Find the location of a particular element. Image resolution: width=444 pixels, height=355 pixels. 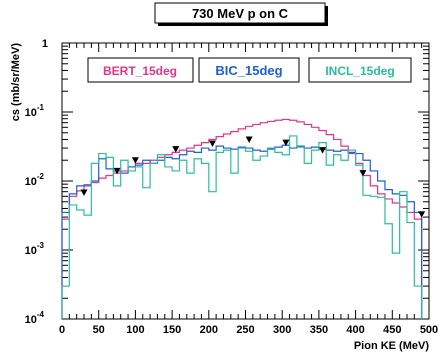

title-box-frame is located at coordinates (240, 13).